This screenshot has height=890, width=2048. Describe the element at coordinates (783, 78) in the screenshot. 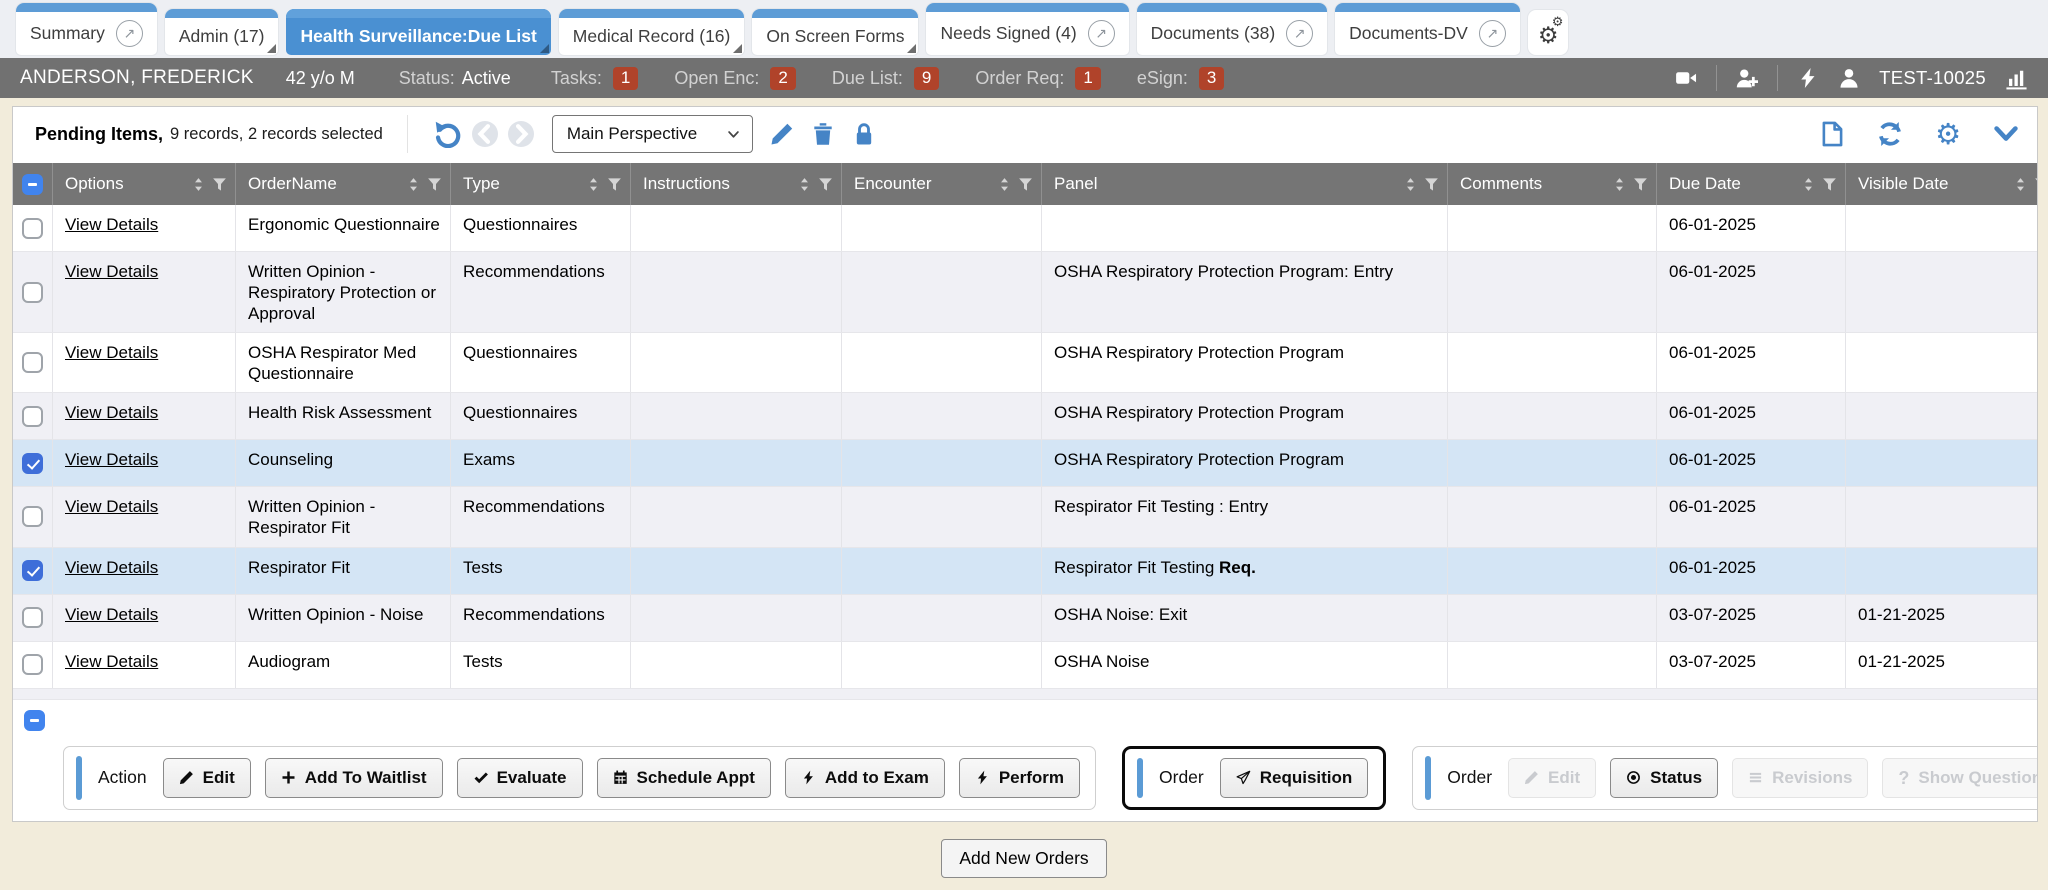

I see `counter-badge: 2` at that location.